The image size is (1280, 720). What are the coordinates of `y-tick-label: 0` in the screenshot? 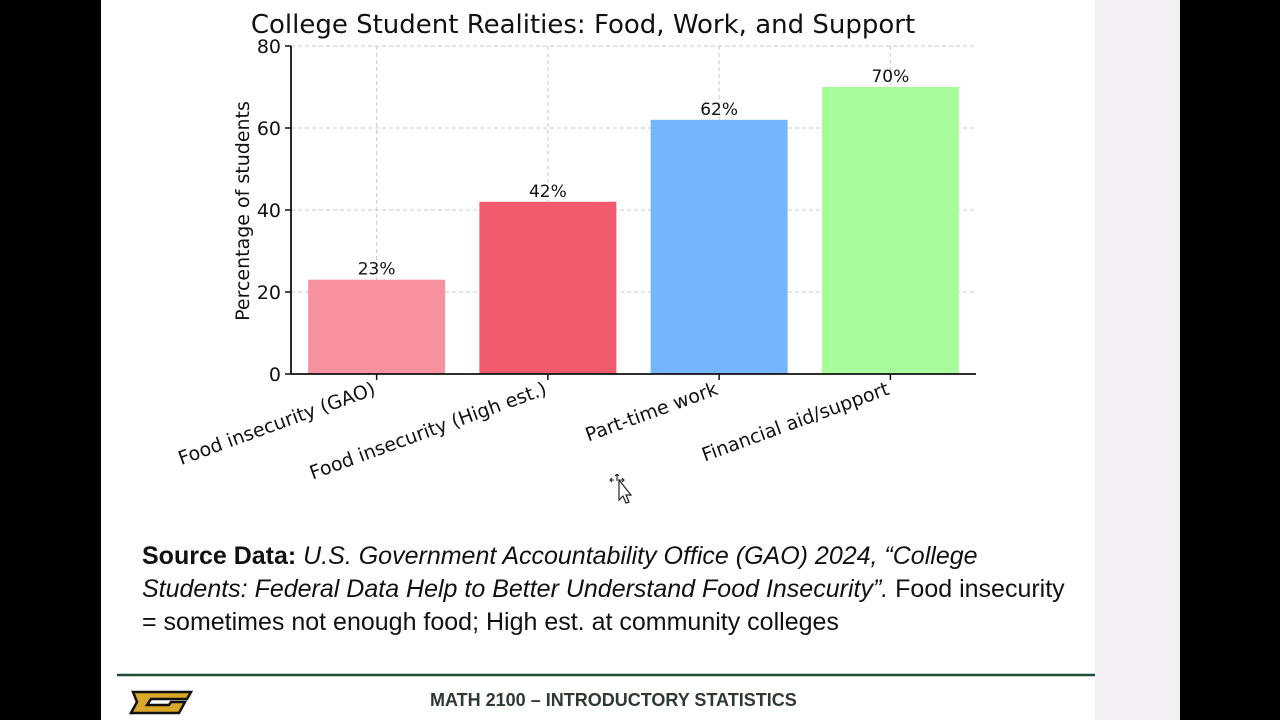 It's located at (275, 375).